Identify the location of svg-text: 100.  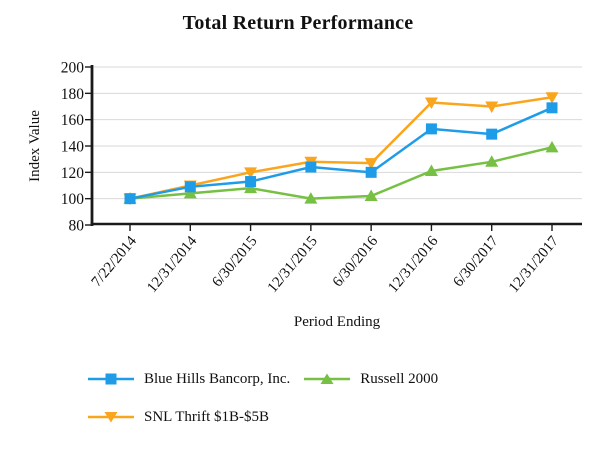
(73, 199).